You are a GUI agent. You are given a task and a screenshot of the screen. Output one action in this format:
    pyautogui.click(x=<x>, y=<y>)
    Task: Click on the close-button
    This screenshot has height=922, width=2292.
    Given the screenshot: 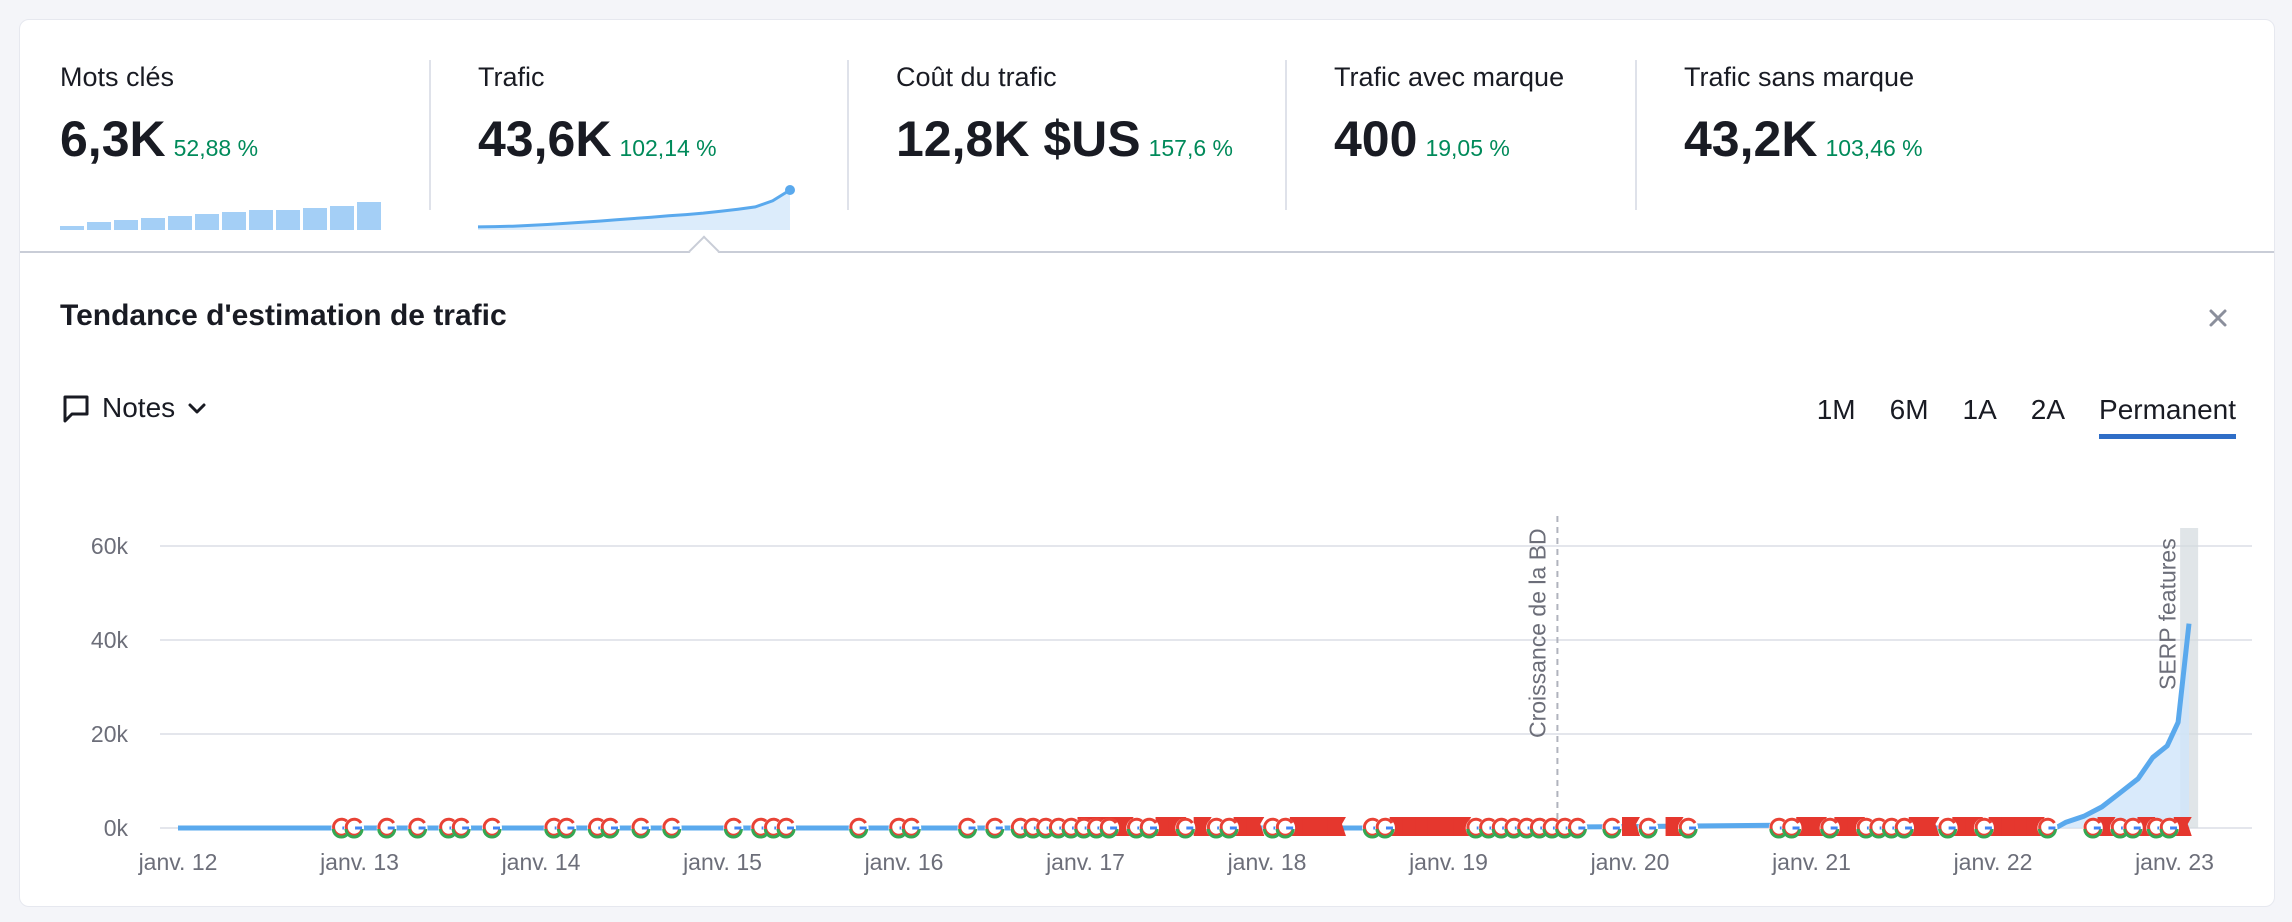 What is the action you would take?
    pyautogui.click(x=2218, y=318)
    